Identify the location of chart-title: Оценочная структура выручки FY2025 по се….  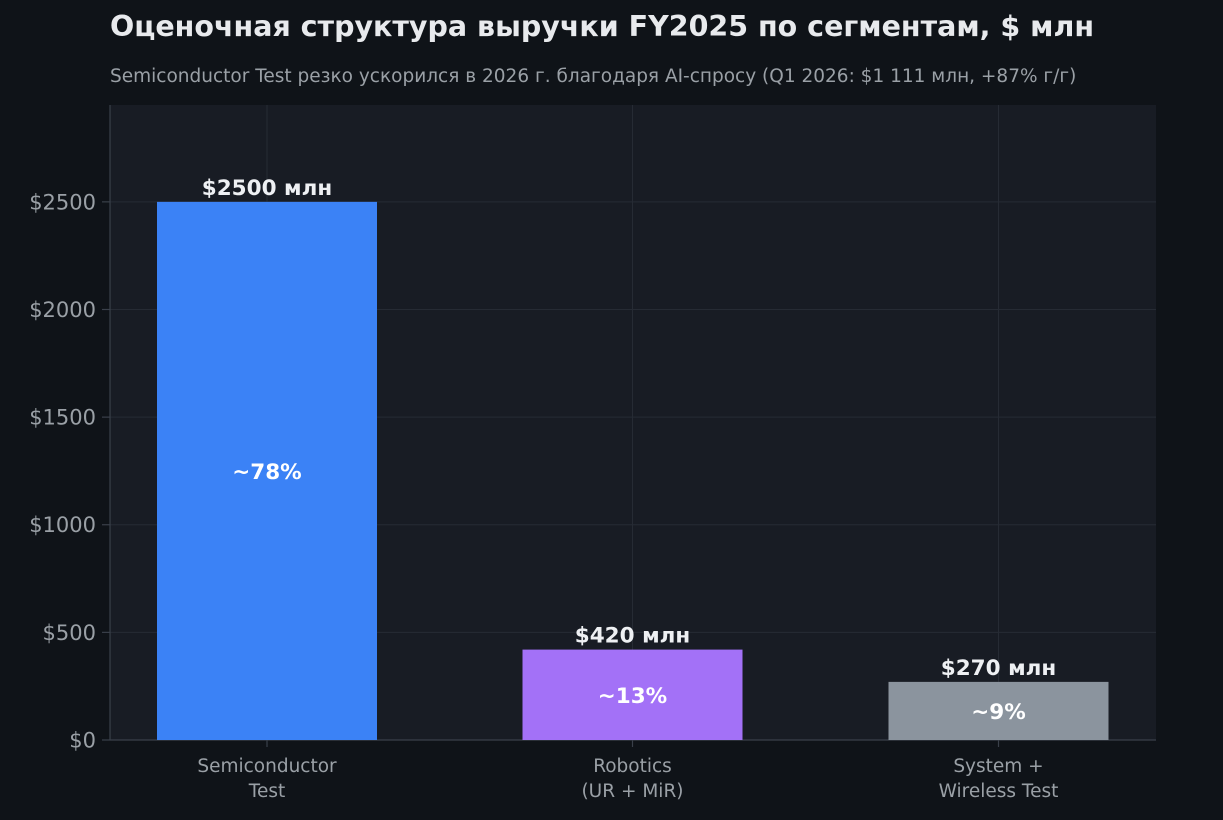
(602, 26).